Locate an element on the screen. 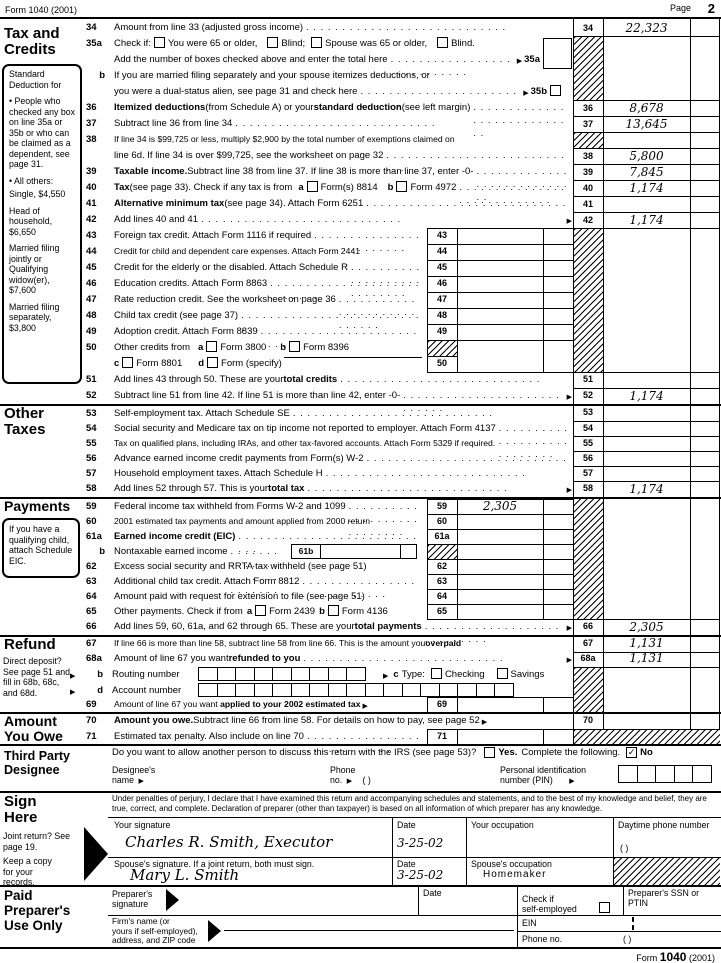 This screenshot has height=963, width=721. checkbox-spouse-blind is located at coordinates (443, 42).